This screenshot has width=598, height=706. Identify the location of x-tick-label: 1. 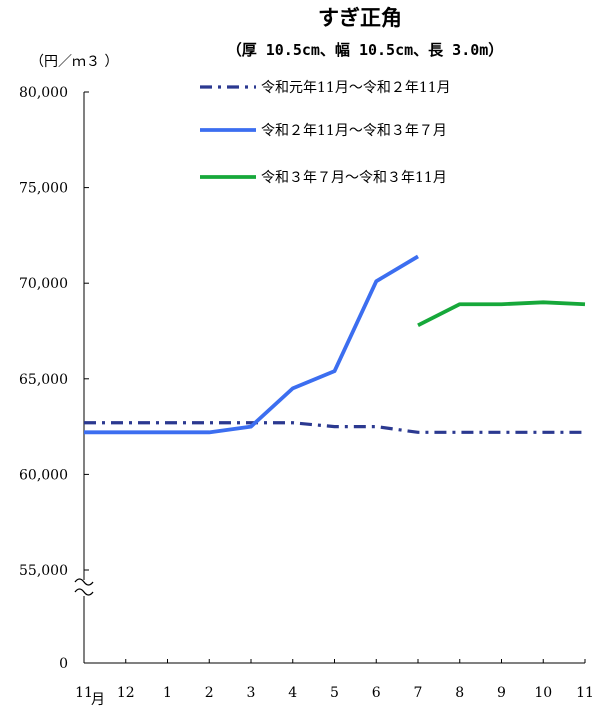
(167, 693).